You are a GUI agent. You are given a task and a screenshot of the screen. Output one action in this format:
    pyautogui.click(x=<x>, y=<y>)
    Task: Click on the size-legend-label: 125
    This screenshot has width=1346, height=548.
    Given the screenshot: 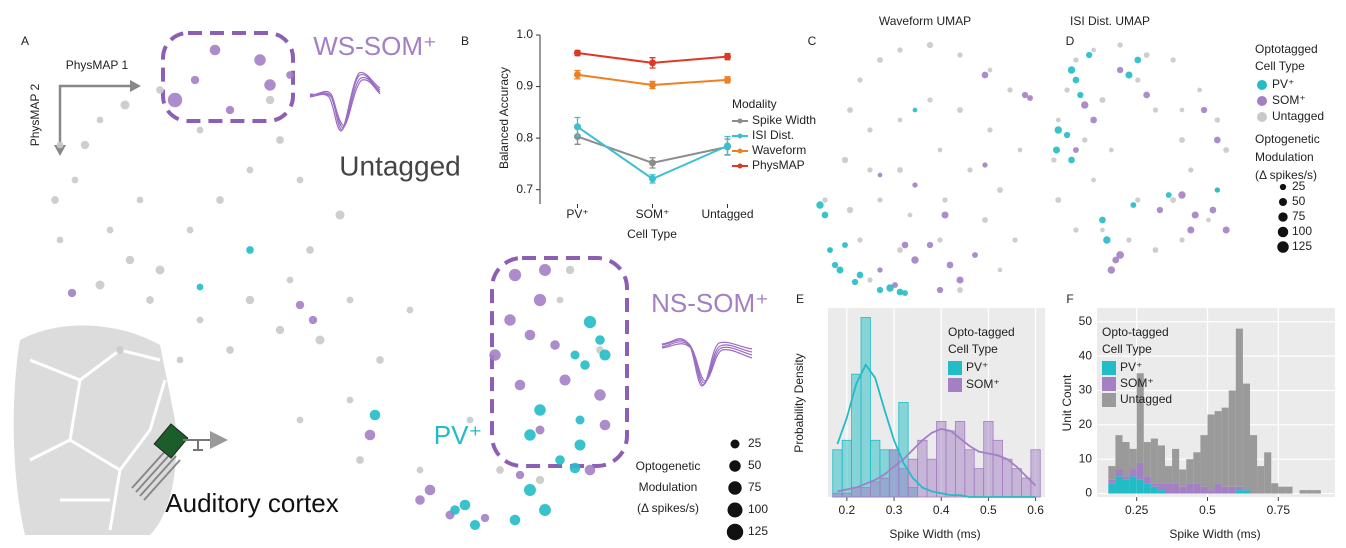 What is the action you would take?
    pyautogui.click(x=1302, y=246)
    